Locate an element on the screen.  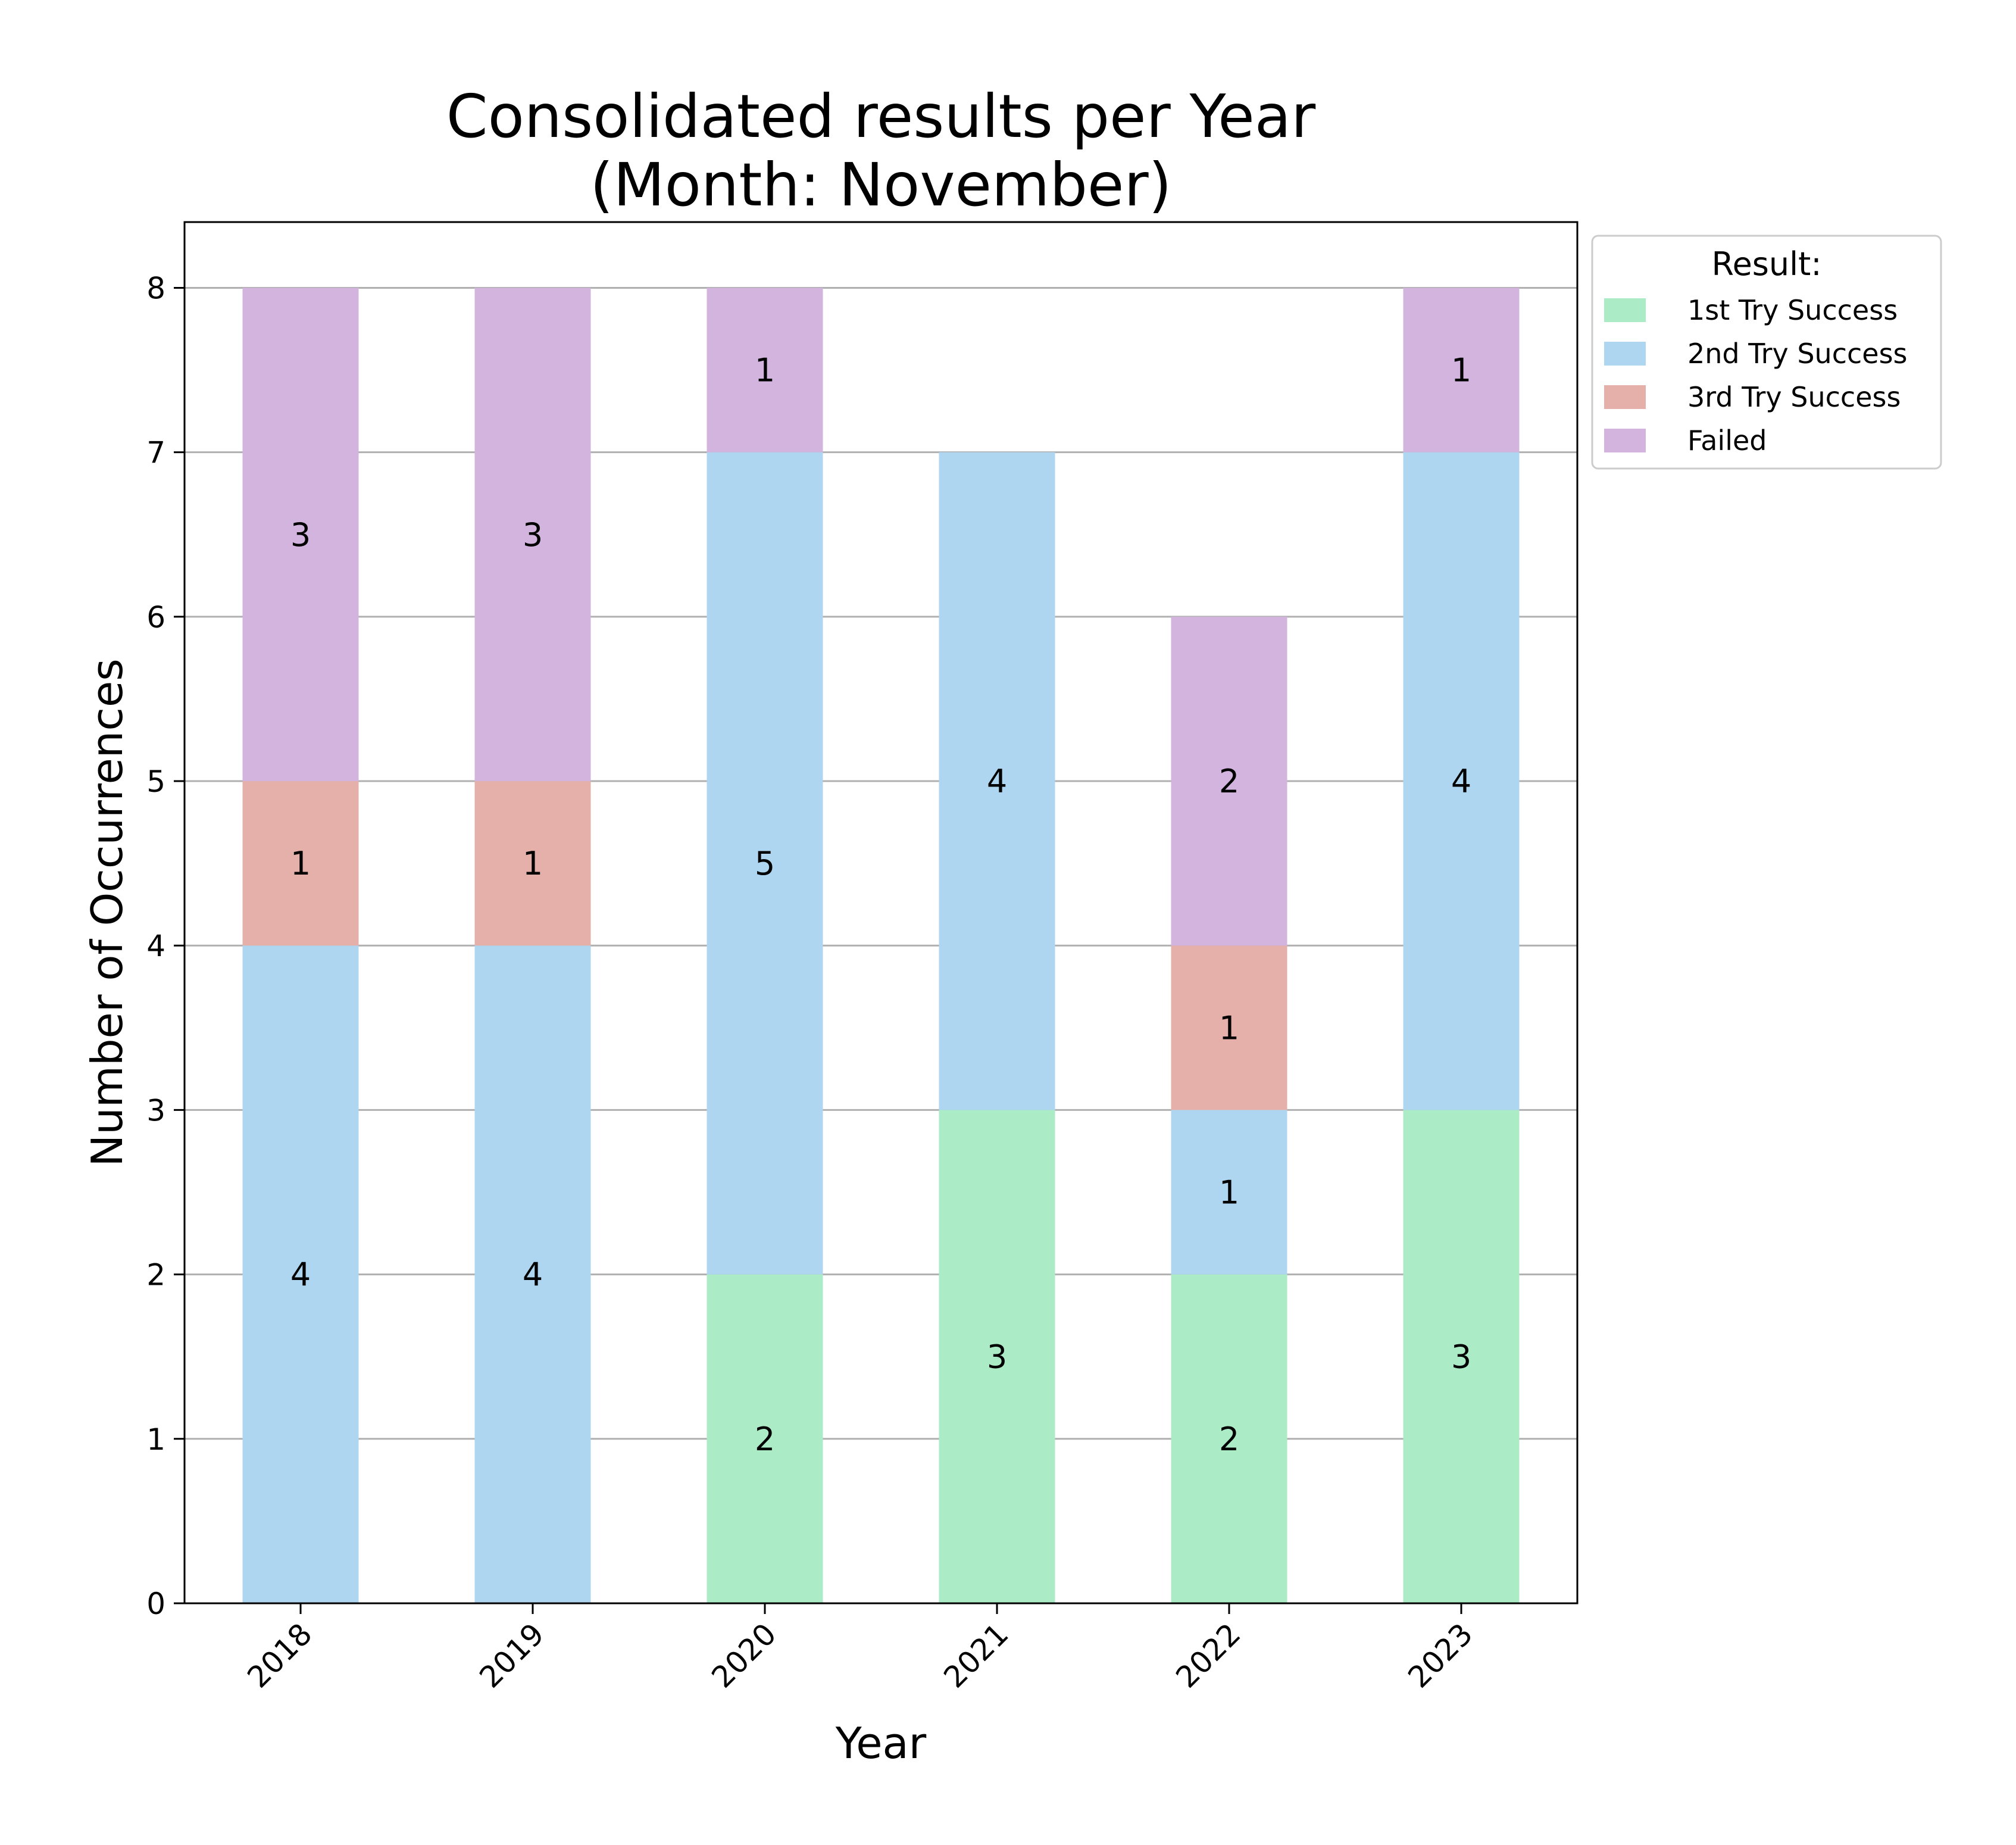
y-tick-label: 7 is located at coordinates (155, 453).